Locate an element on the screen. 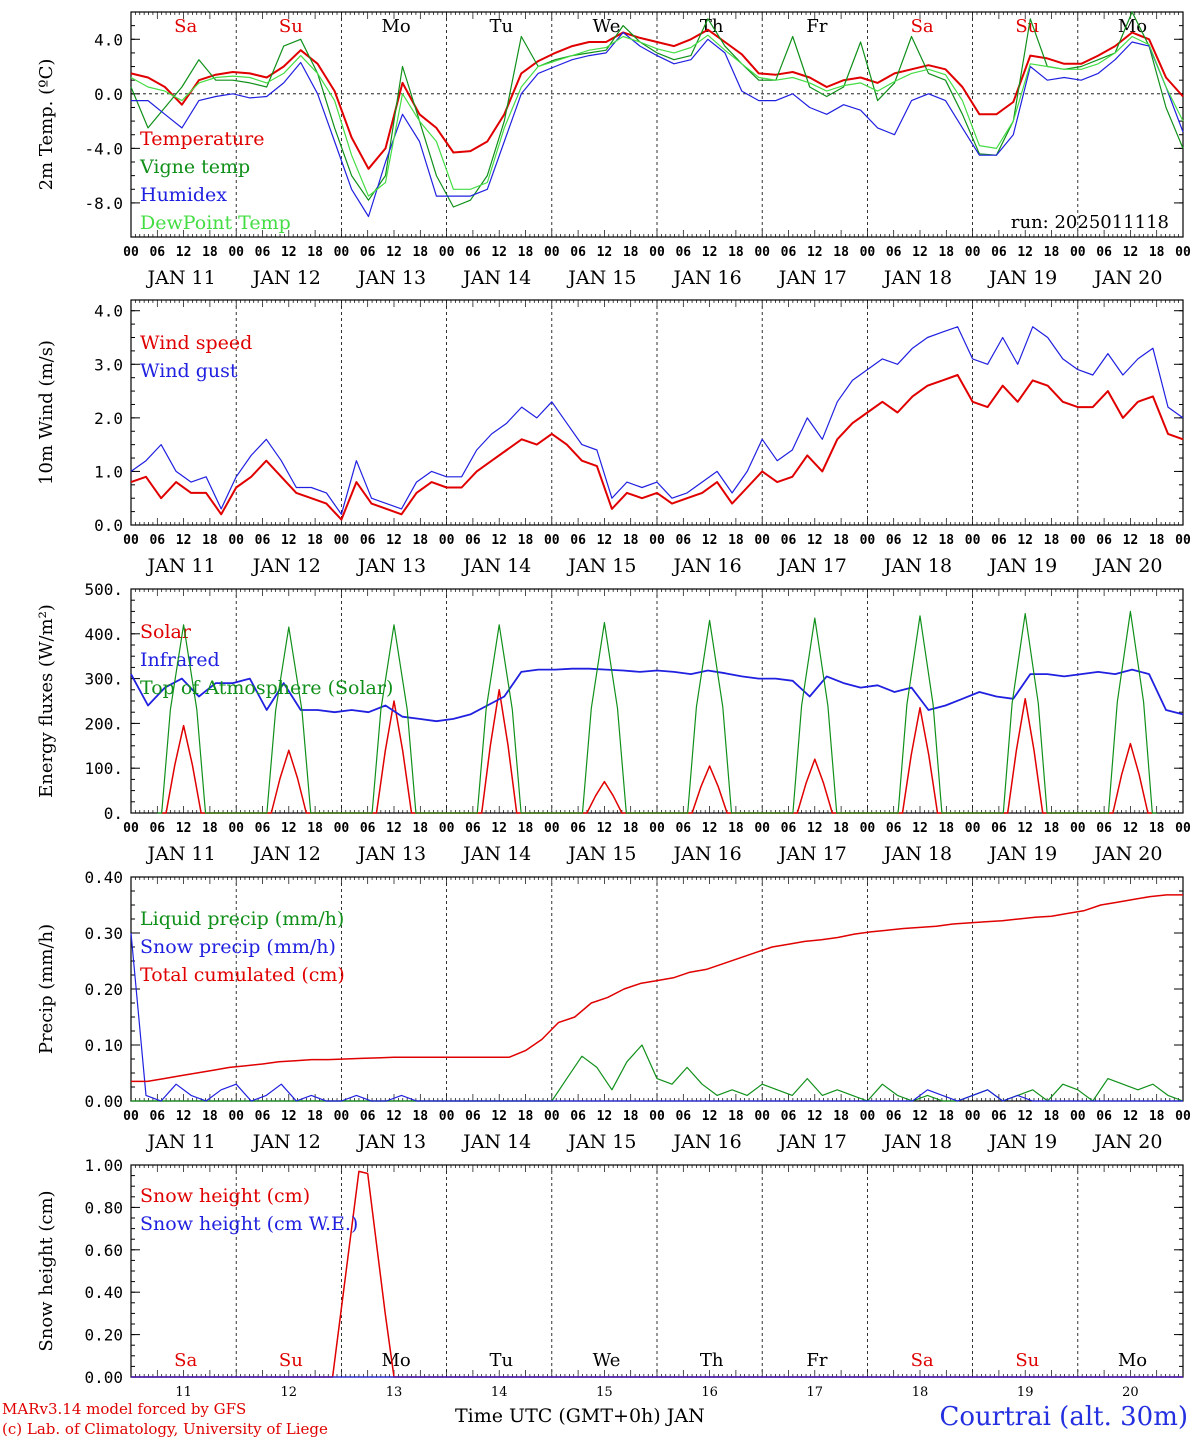  legend-entry: Top of Atmosphere (Solar) is located at coordinates (266, 688).